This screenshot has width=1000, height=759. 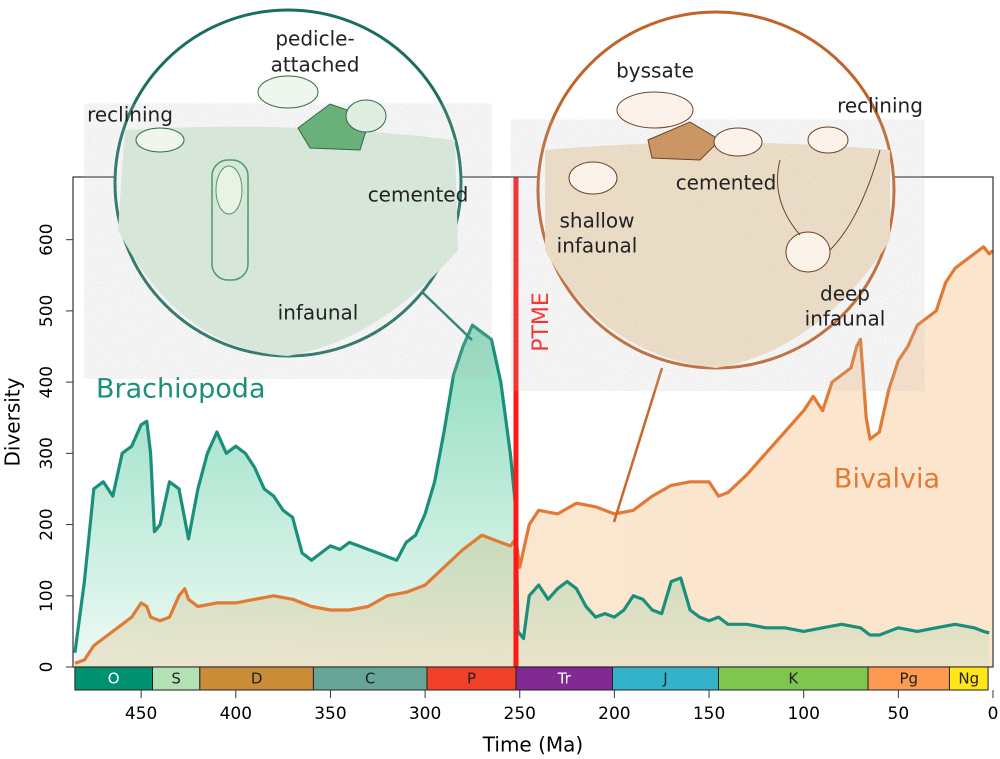 What do you see at coordinates (564, 679) in the screenshot?
I see `period-label: Tr` at bounding box center [564, 679].